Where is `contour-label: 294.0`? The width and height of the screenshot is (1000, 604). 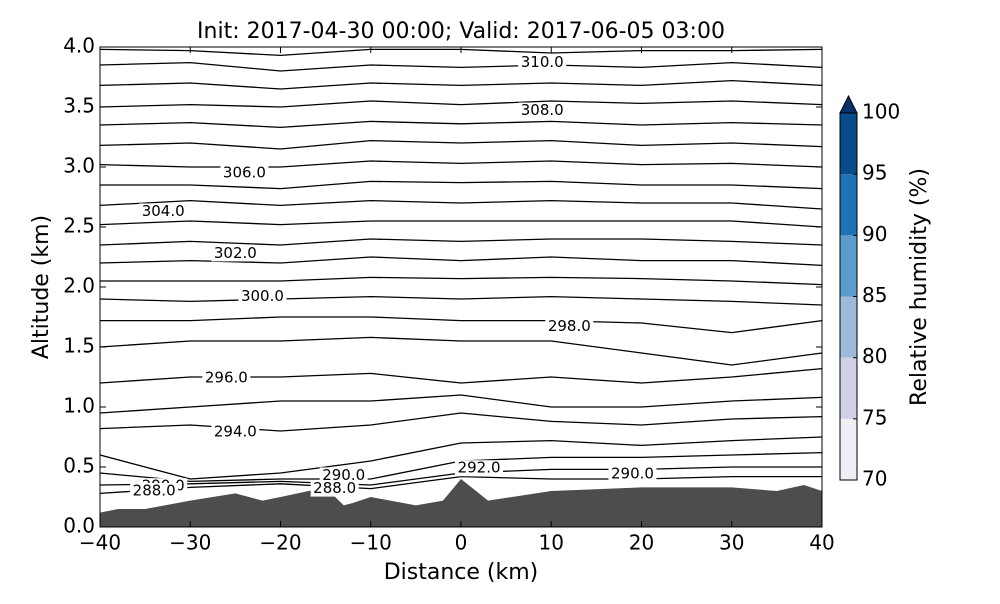
contour-label: 294.0 is located at coordinates (235, 432).